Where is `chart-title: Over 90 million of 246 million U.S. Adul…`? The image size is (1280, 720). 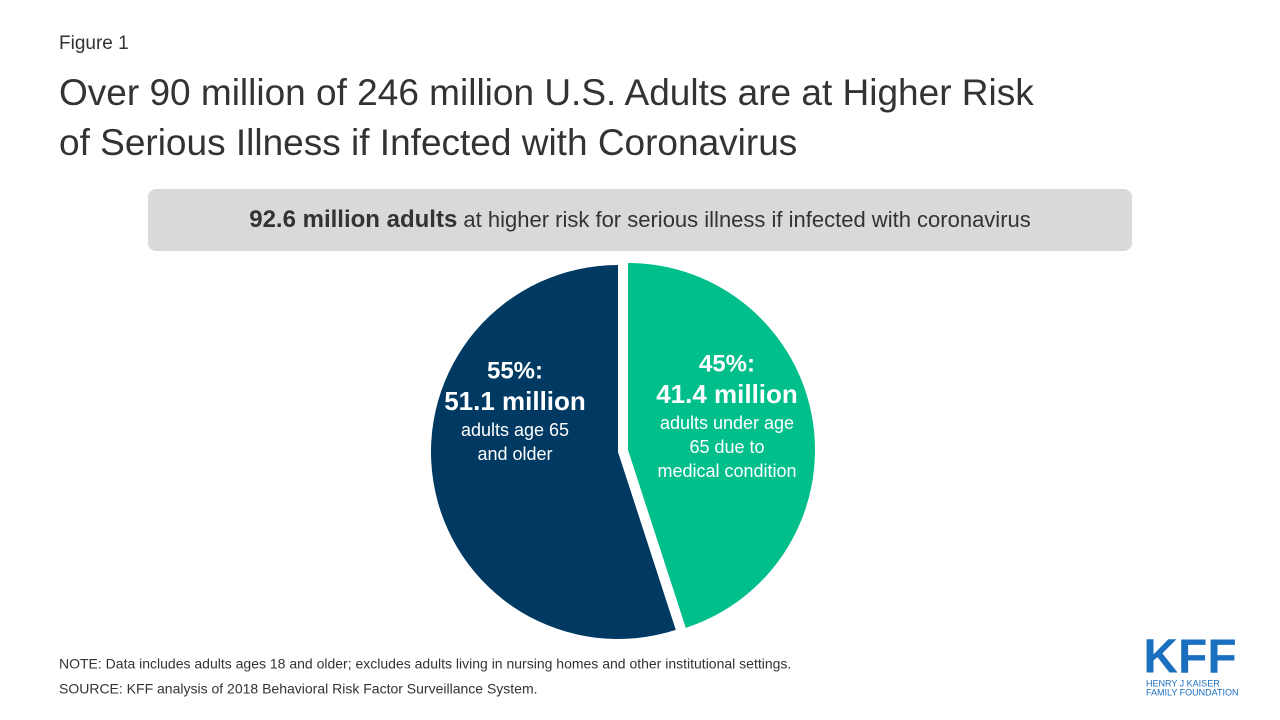
chart-title: Over 90 million of 246 million U.S. Adul… is located at coordinates (546, 92).